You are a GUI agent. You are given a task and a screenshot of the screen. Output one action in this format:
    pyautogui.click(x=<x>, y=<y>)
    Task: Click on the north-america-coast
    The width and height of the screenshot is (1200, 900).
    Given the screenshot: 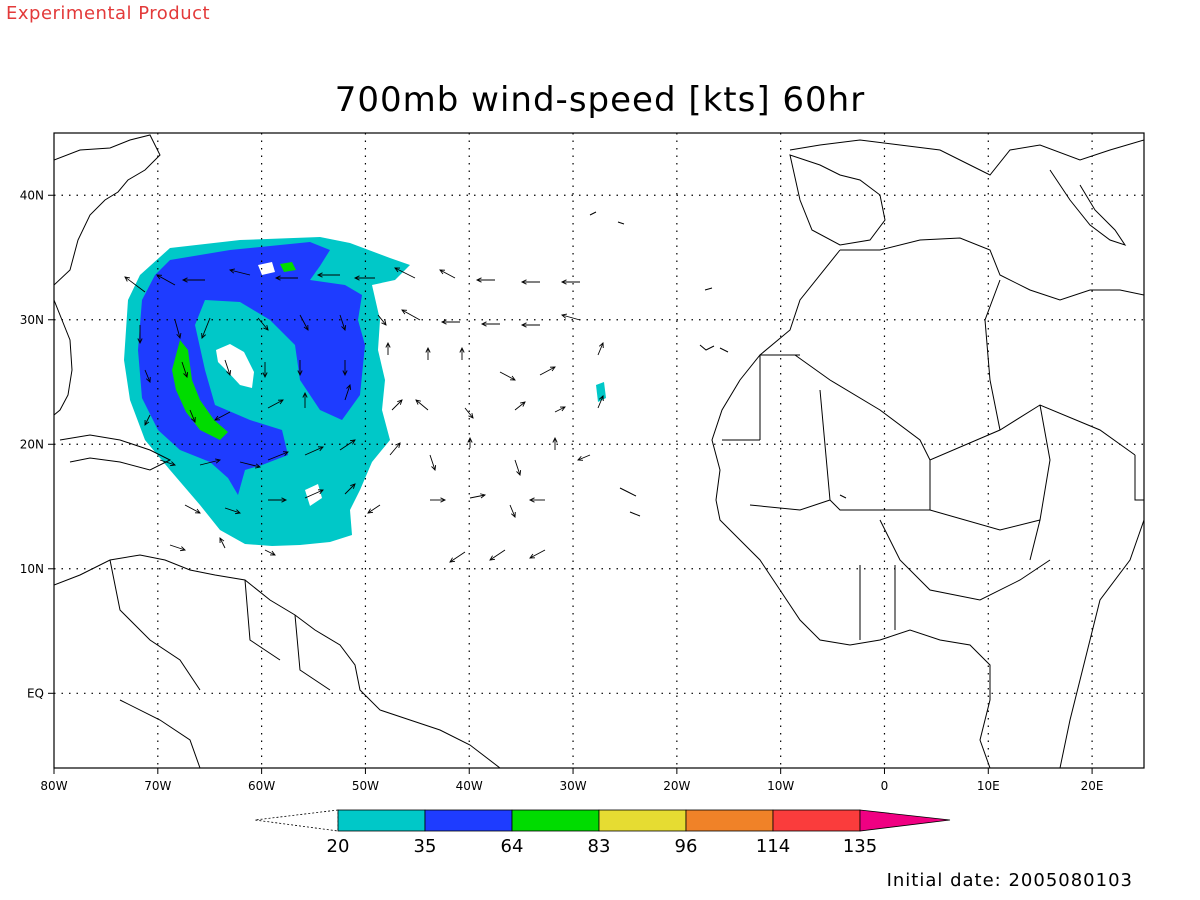 What is the action you would take?
    pyautogui.click(x=107, y=210)
    